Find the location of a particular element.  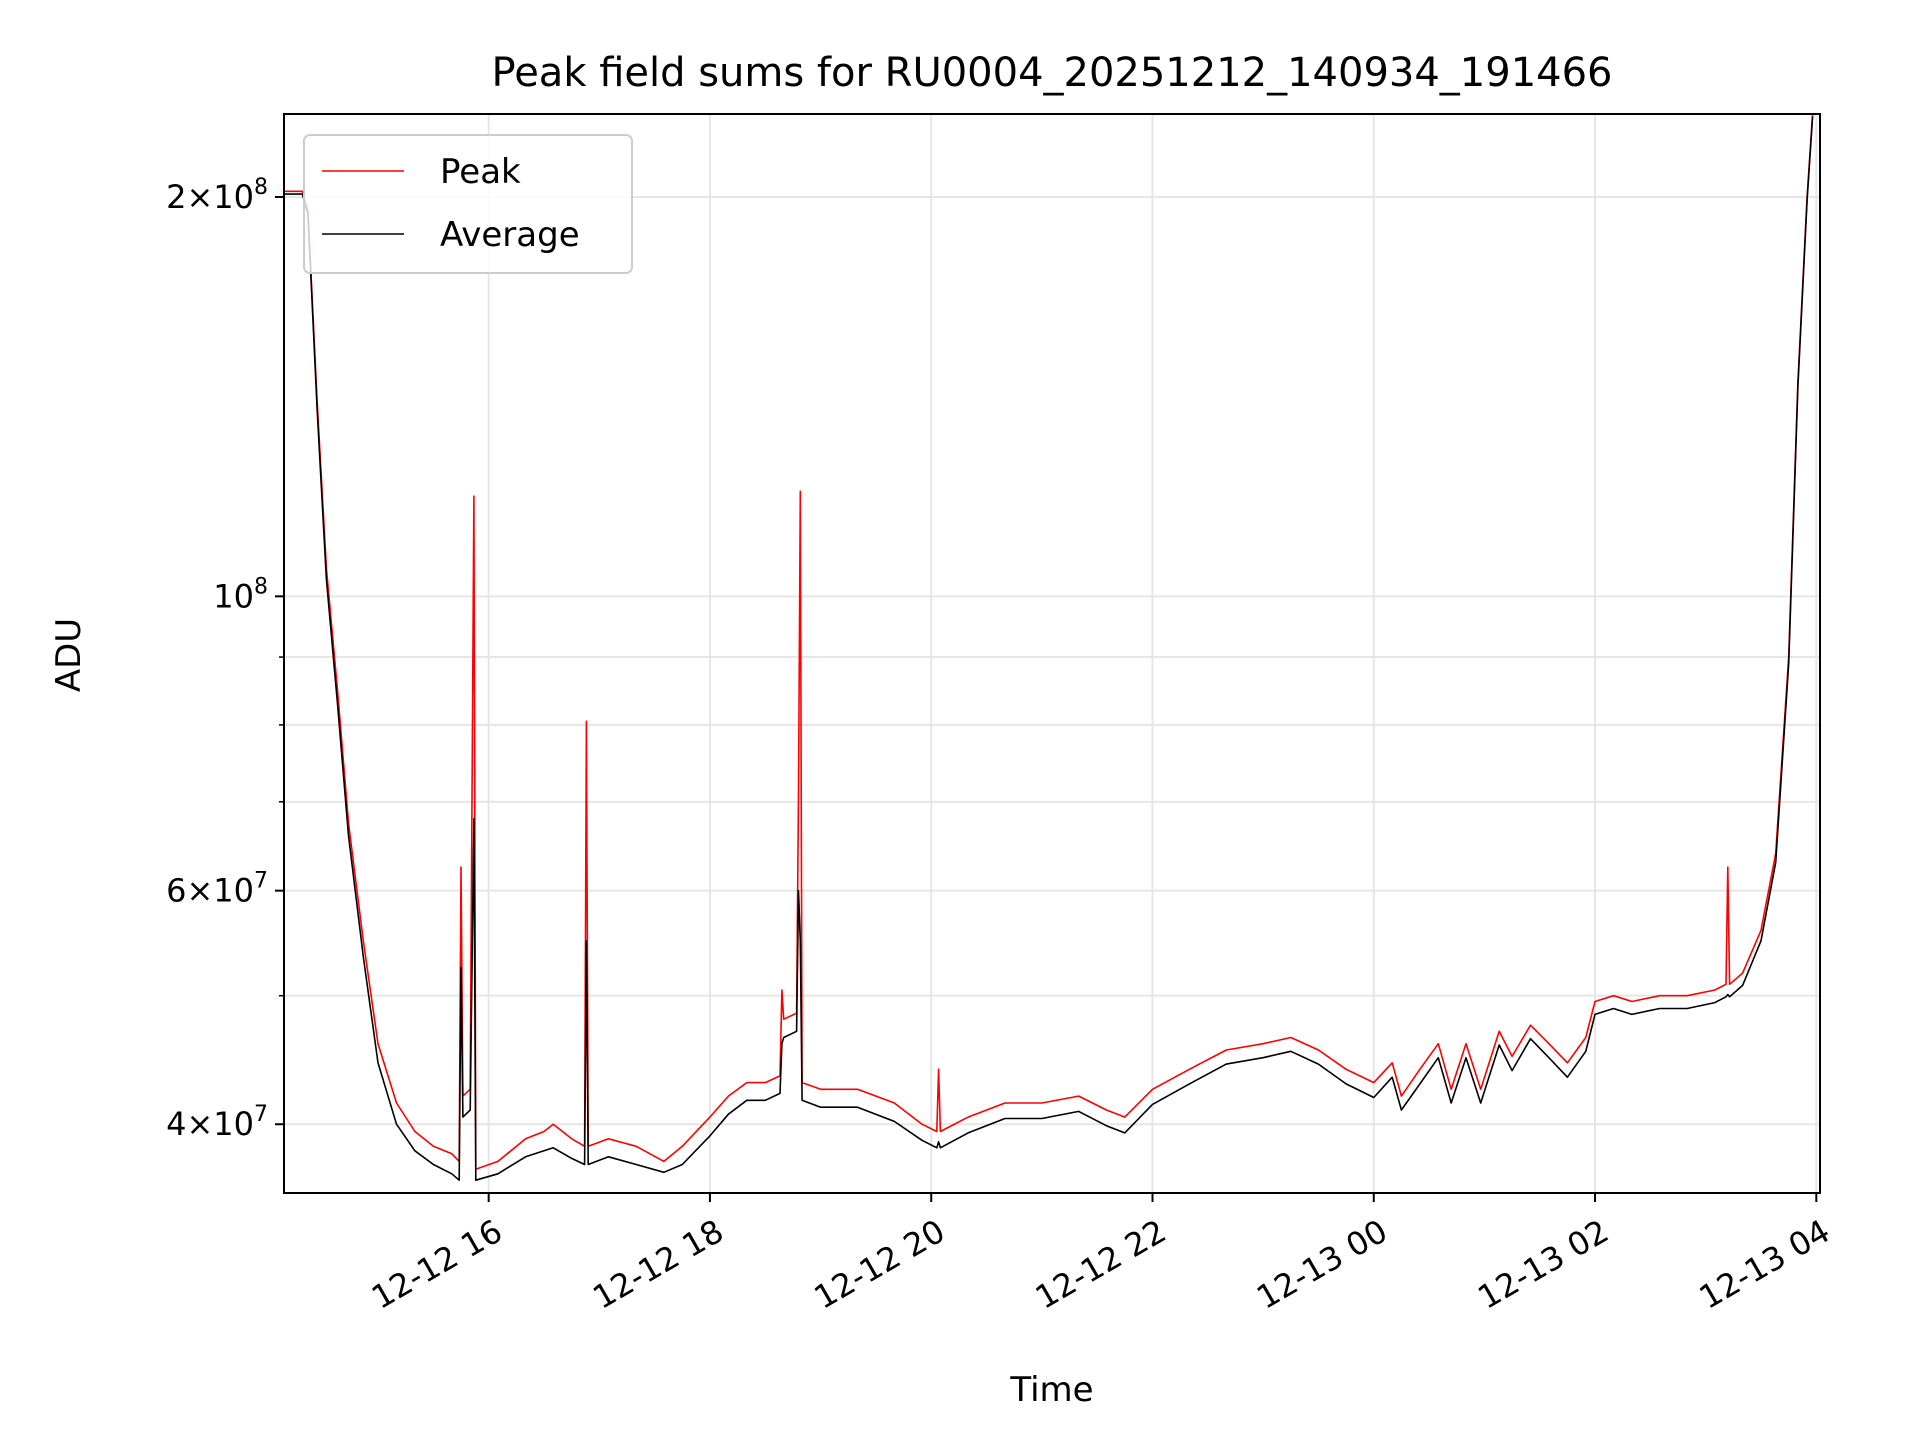

legend-box is located at coordinates (468, 204).